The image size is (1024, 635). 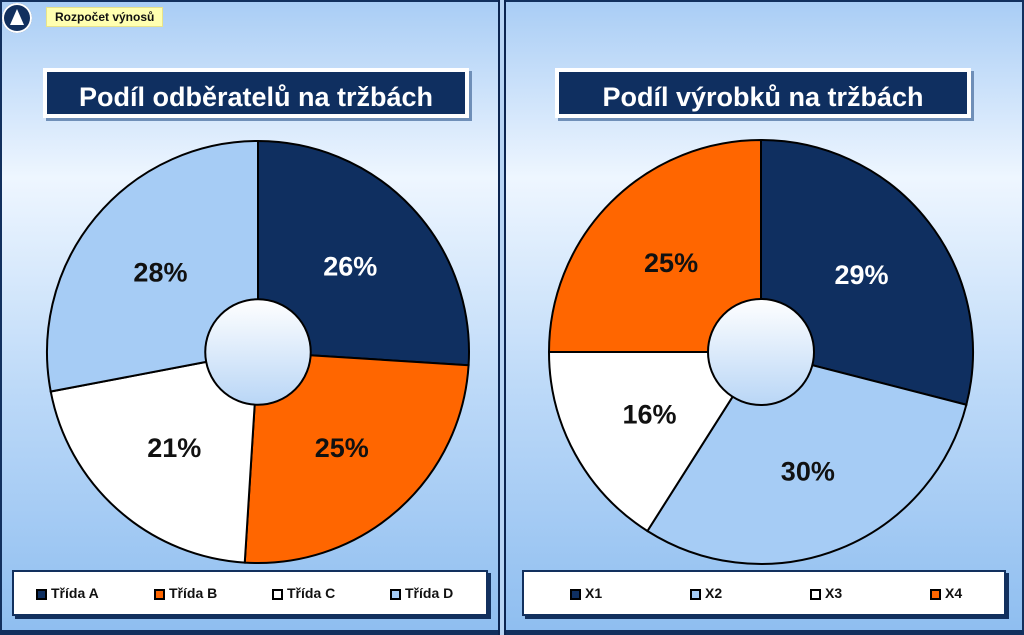 I want to click on pie-data-label: 28%, so click(x=160, y=272).